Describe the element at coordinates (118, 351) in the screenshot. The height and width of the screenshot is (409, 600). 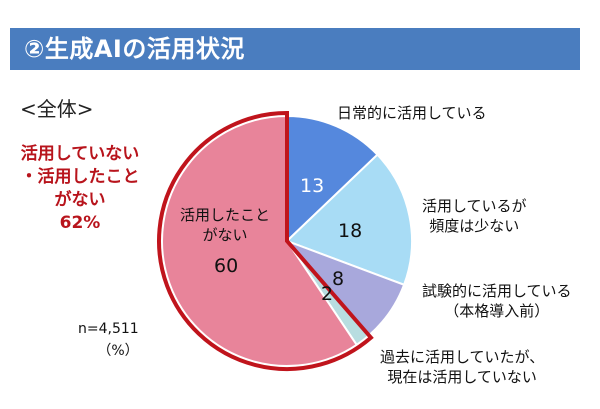
I see `unit-label: （%）` at that location.